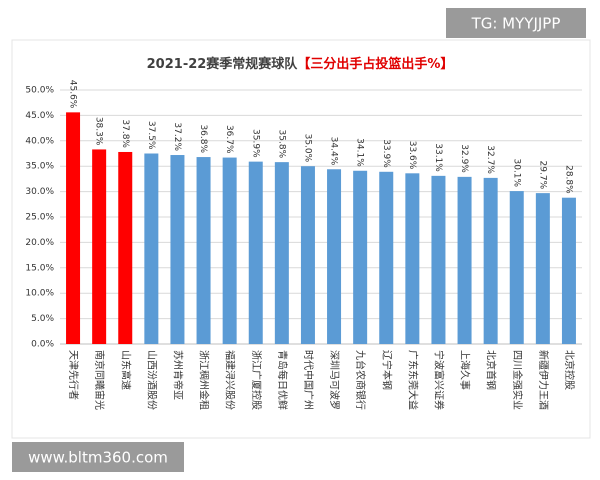  Describe the element at coordinates (223, 64) in the screenshot. I see `title-main: 2021-22赛季常规赛球队` at that location.